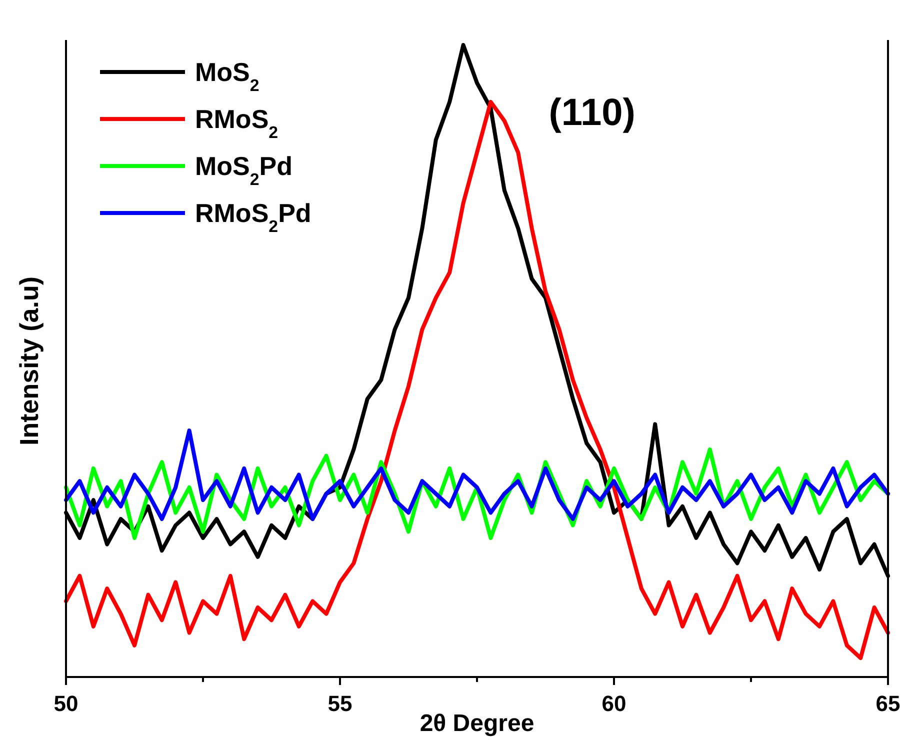  What do you see at coordinates (236, 123) in the screenshot?
I see `legend-label: RMoS$_{2}$` at bounding box center [236, 123].